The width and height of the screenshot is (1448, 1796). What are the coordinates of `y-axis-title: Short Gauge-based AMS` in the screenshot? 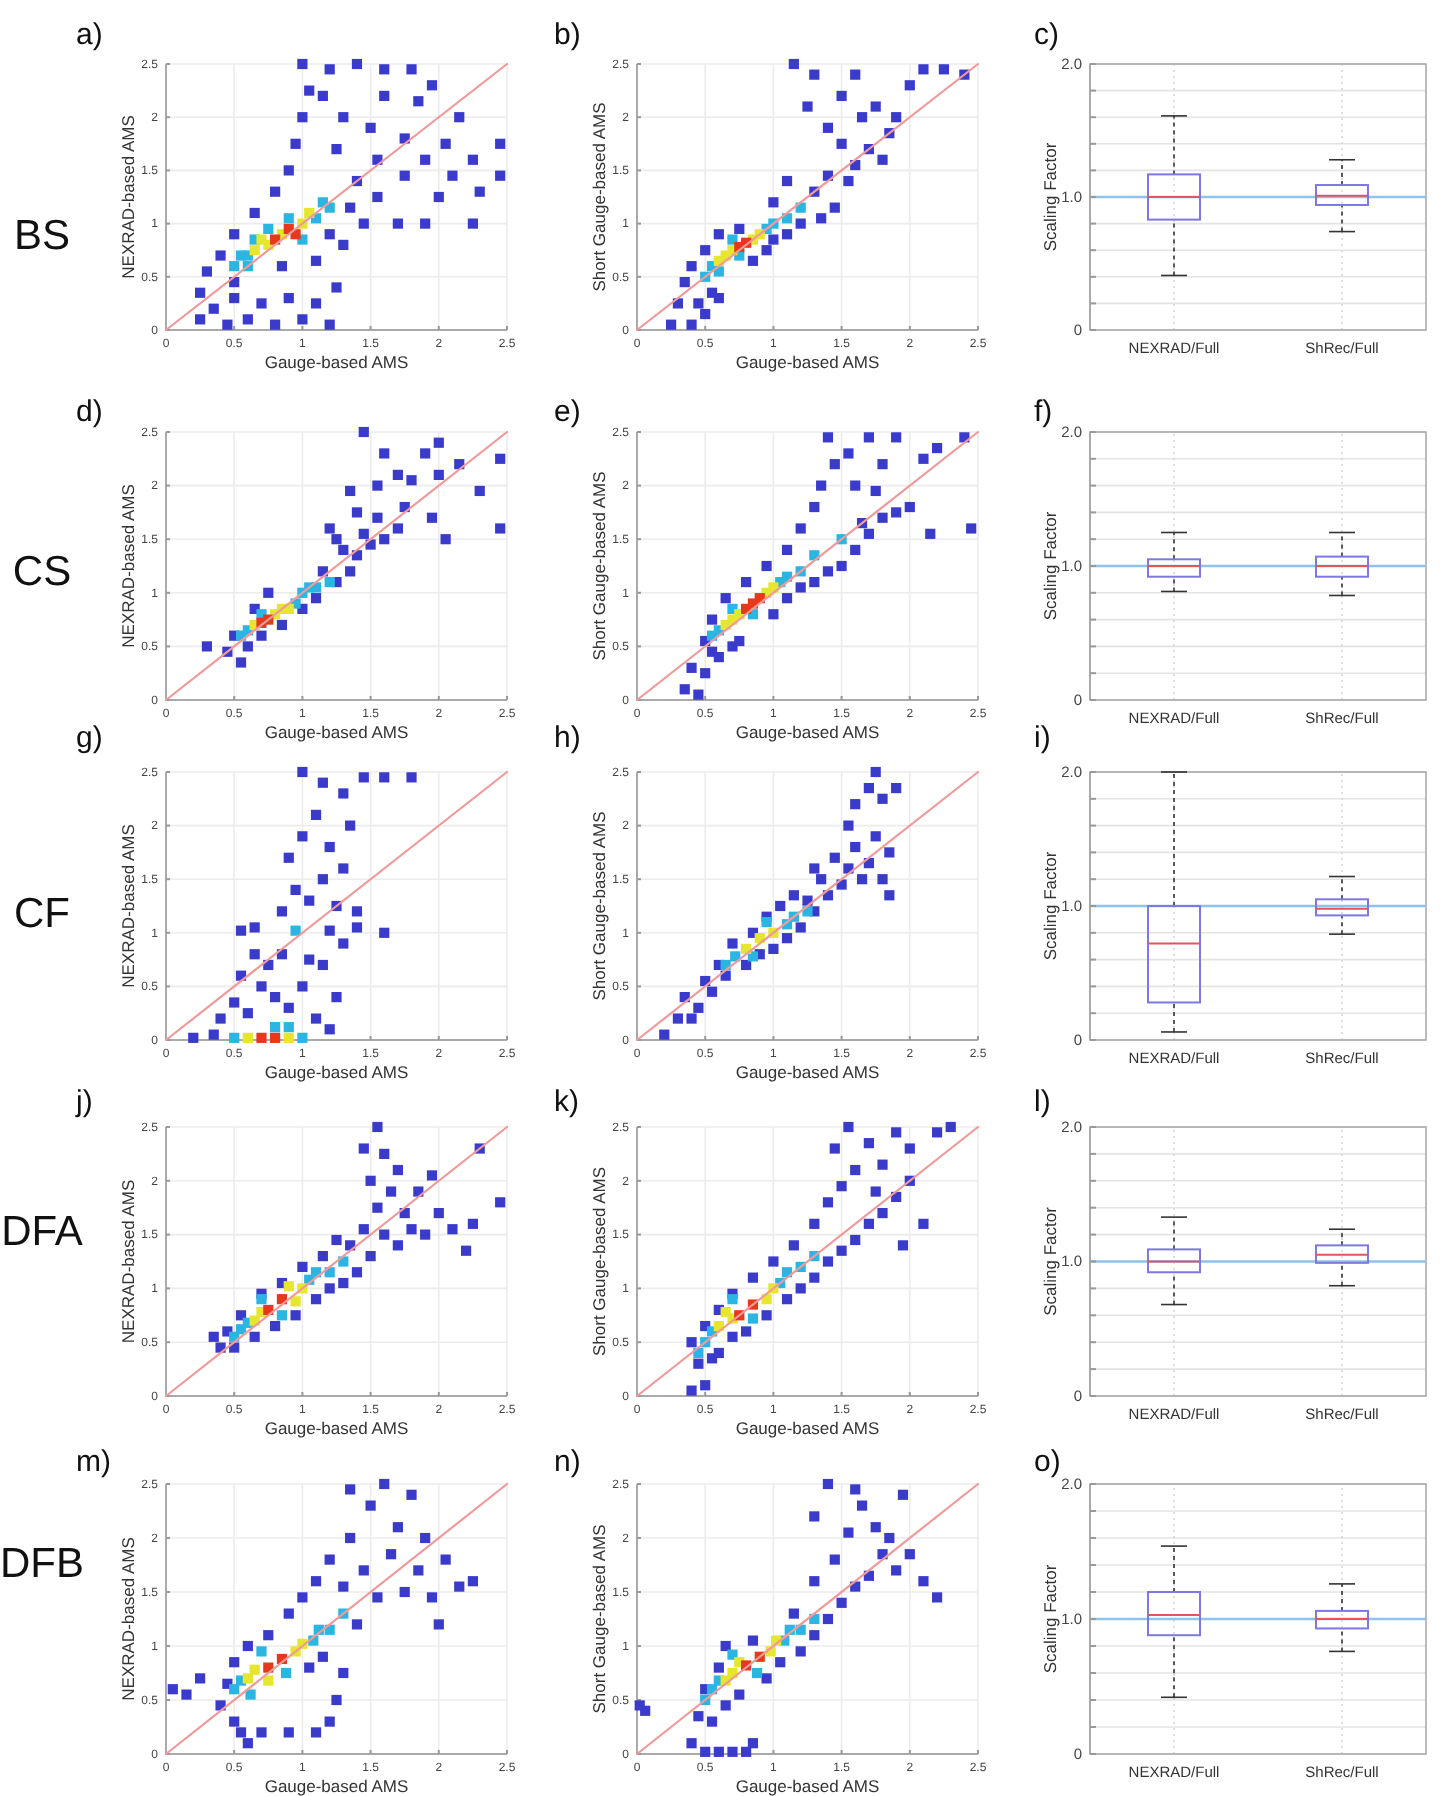 It's located at (599, 905).